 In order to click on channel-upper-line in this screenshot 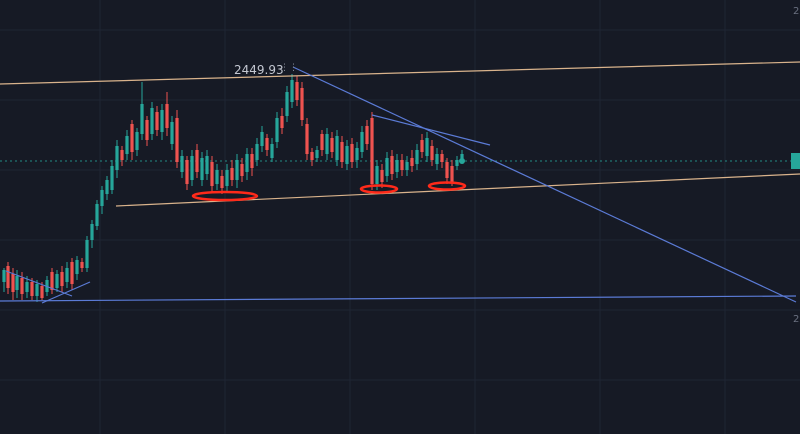, I will do `click(400, 73)`.